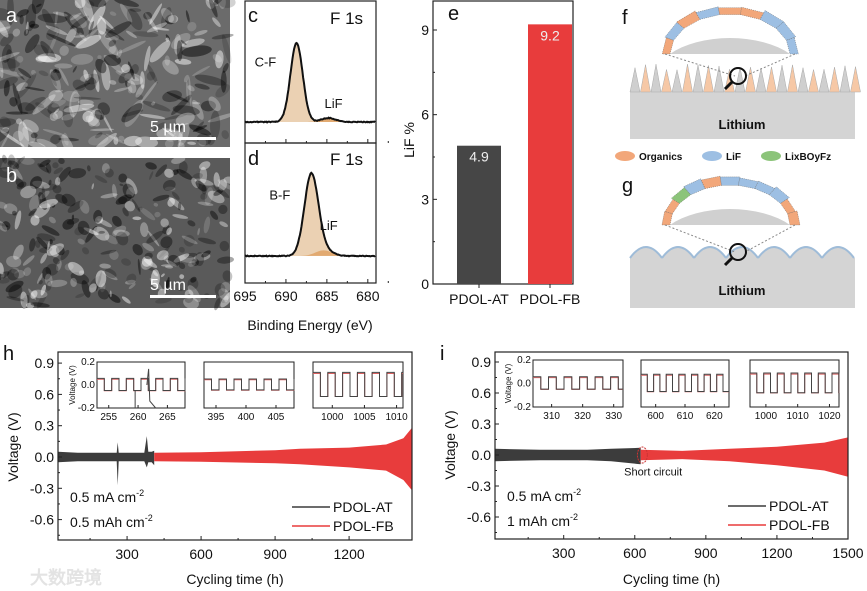 This screenshot has width=867, height=591. Describe the element at coordinates (653, 473) in the screenshot. I see `short-circuit-annotation: Short circuit` at that location.